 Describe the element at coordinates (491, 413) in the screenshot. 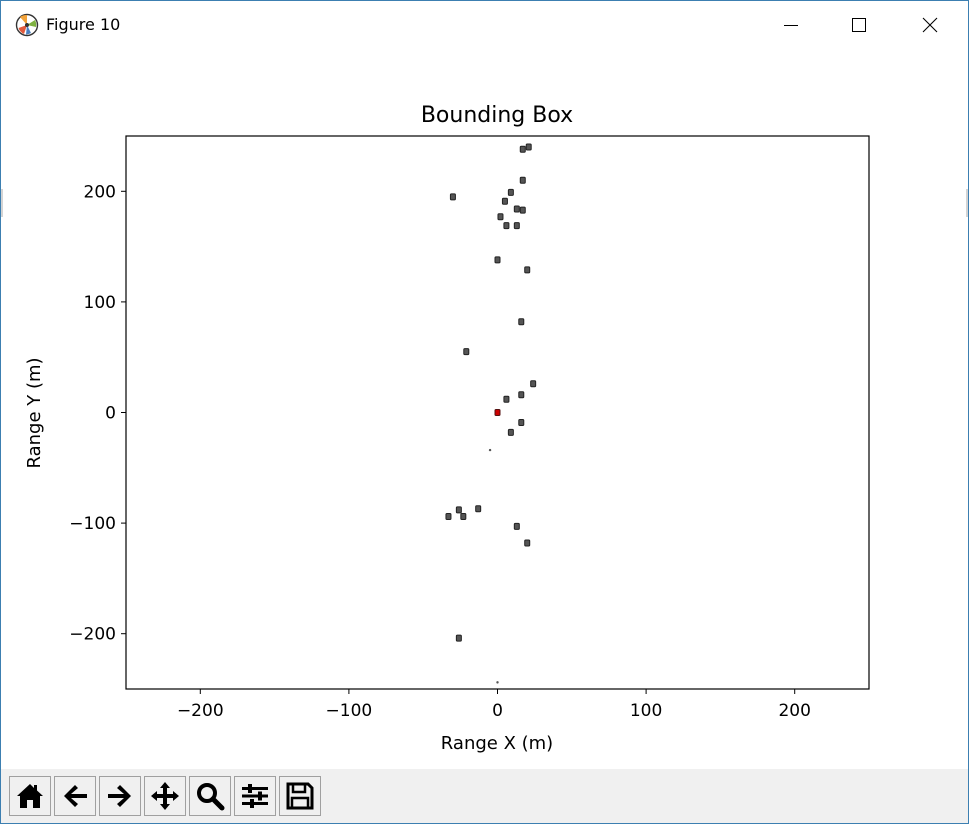

I see `data-marks` at that location.